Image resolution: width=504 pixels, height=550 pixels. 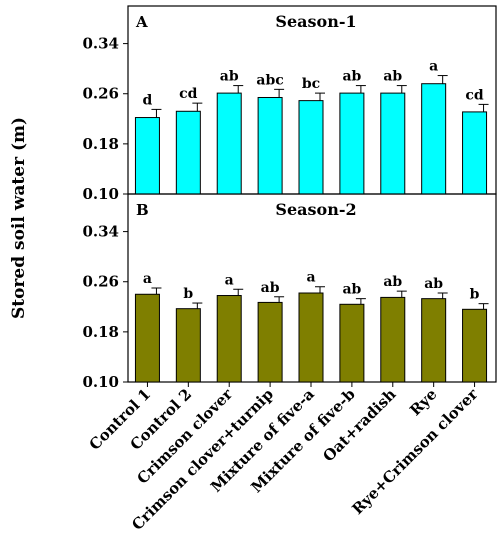 What do you see at coordinates (311, 84) in the screenshot?
I see `significance-label: bc` at bounding box center [311, 84].